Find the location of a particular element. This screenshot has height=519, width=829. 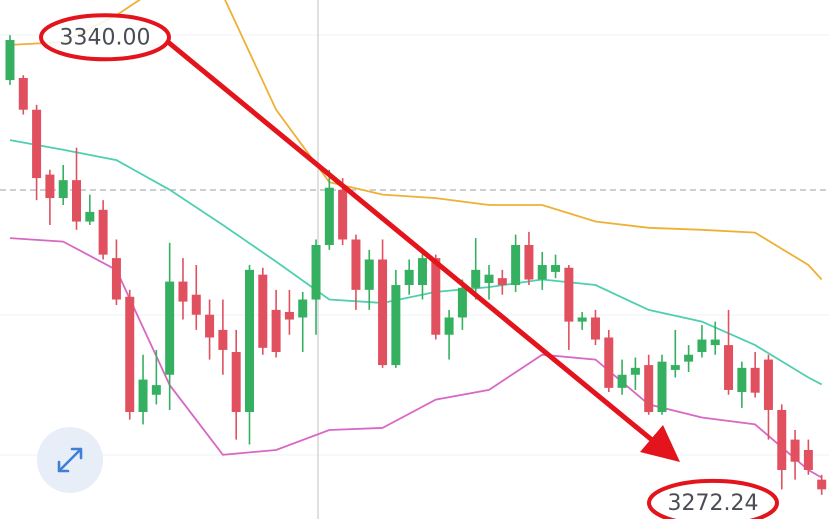

expand-icon is located at coordinates (70, 460).